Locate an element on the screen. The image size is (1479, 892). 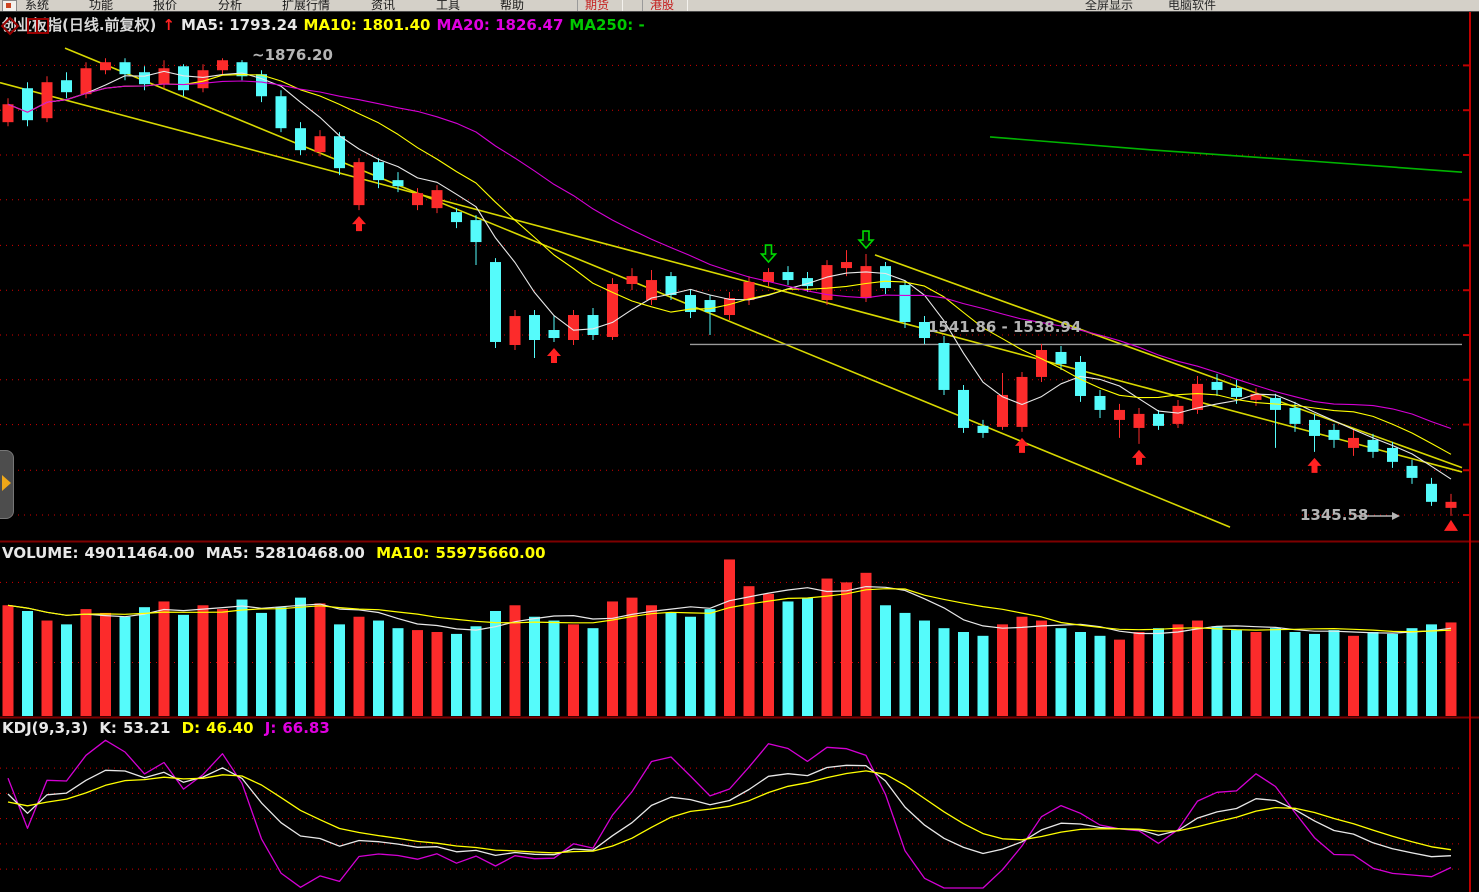
app-icon is located at coordinates (9, 5).